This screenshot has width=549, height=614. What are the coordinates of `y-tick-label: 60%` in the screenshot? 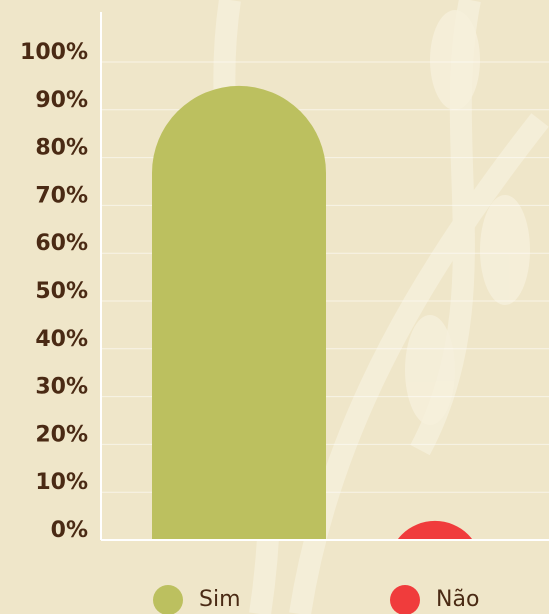 It's located at (61, 243).